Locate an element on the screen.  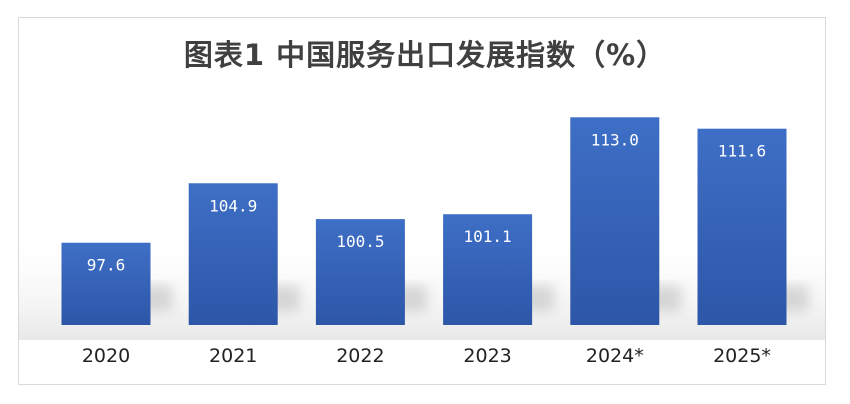
bar-value-label: 113.0 is located at coordinates (615, 139).